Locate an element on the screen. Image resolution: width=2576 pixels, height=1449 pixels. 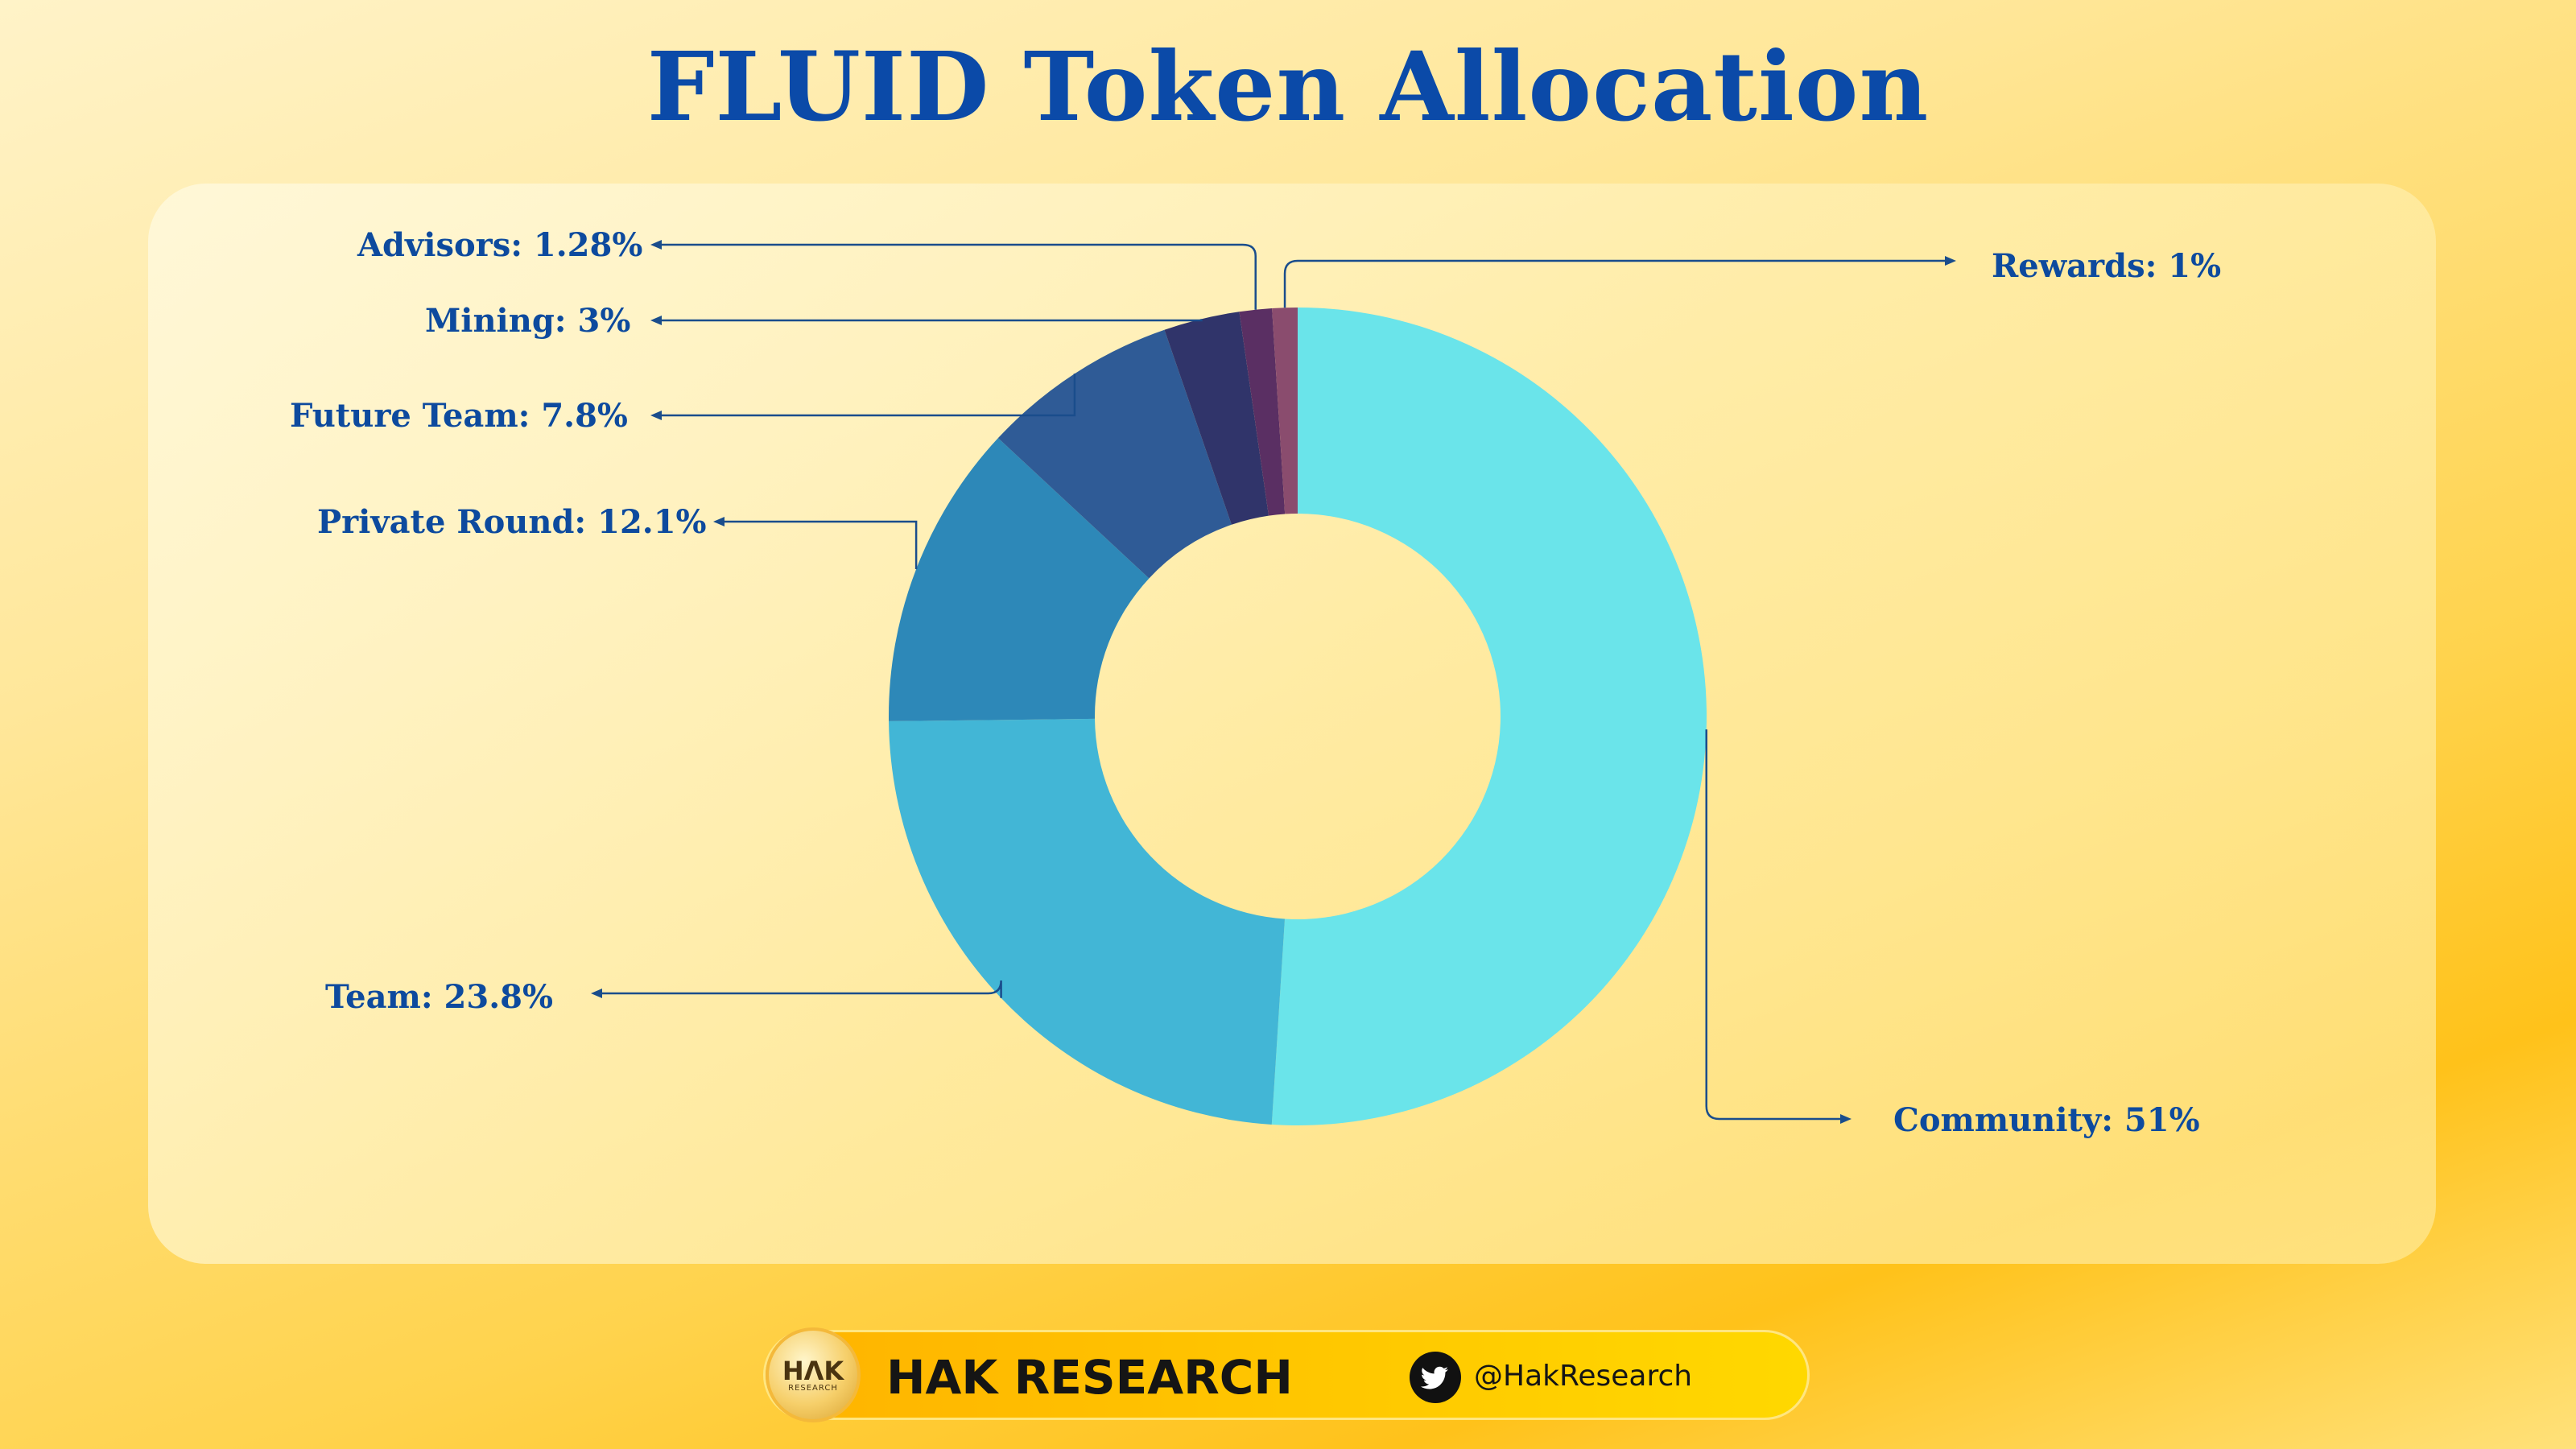
leader-arrow-private-round is located at coordinates (718, 521).